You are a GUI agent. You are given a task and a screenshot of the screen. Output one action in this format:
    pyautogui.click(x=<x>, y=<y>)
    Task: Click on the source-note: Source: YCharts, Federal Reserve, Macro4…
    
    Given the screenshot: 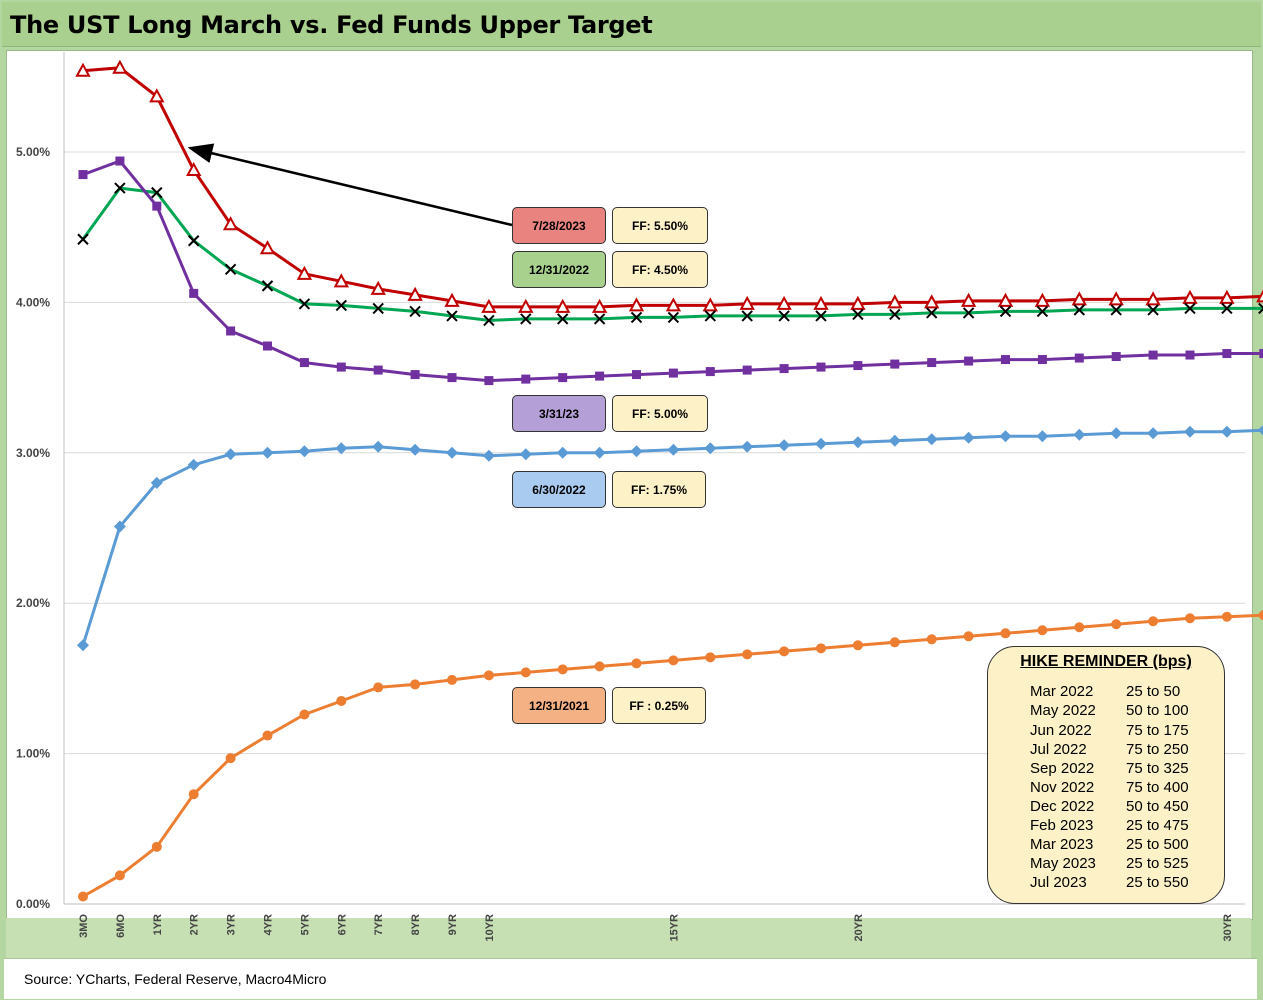 What is the action you would take?
    pyautogui.click(x=175, y=979)
    